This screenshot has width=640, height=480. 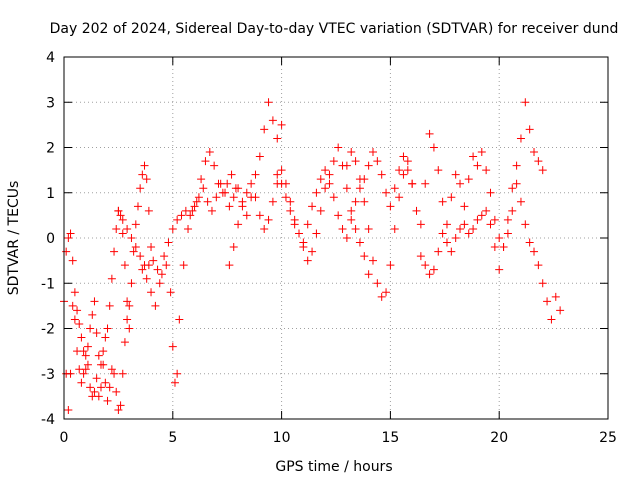 I want to click on y-tick-label: 3, so click(x=50, y=103).